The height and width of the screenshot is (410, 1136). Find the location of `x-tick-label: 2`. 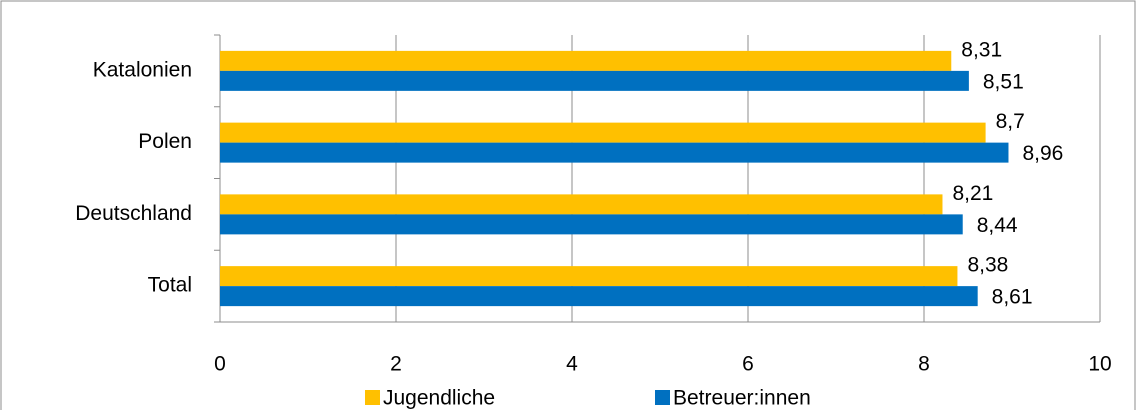

x-tick-label: 2 is located at coordinates (396, 364).